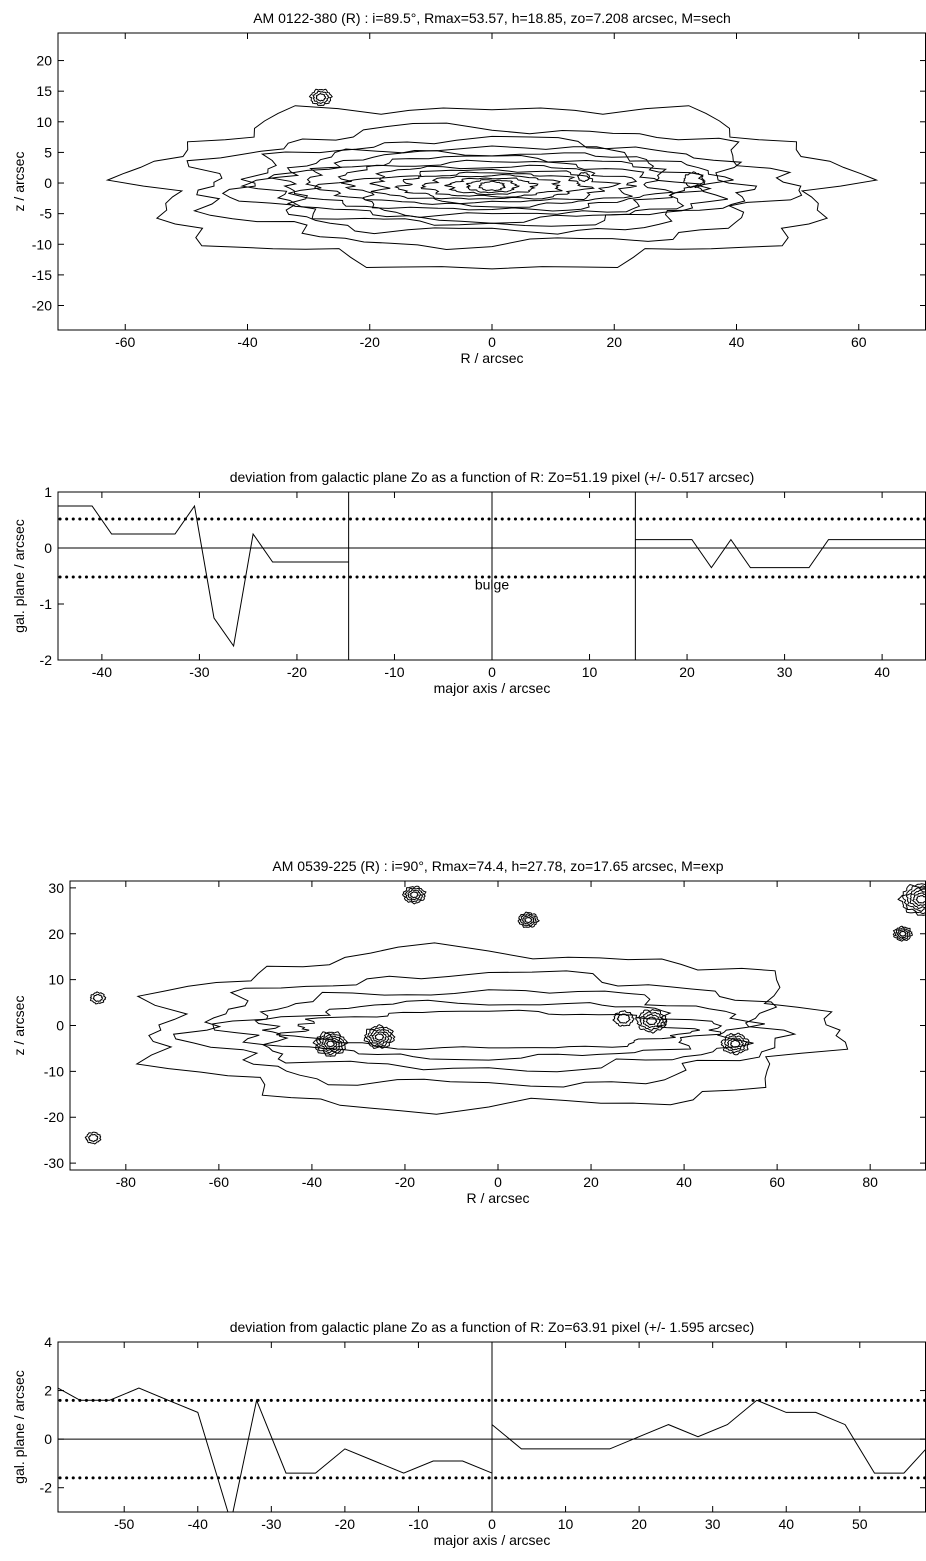 This screenshot has height=1561, width=926. I want to click on y-tick-label: -2, so click(46, 660).